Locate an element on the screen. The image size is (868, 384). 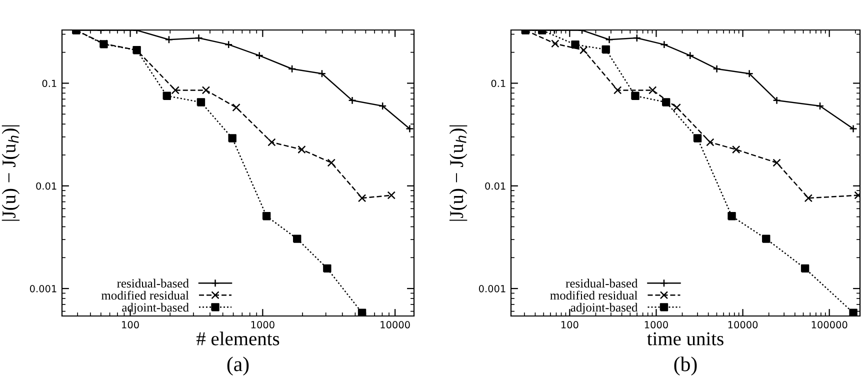
x-tick-label: 100000 is located at coordinates (830, 324).